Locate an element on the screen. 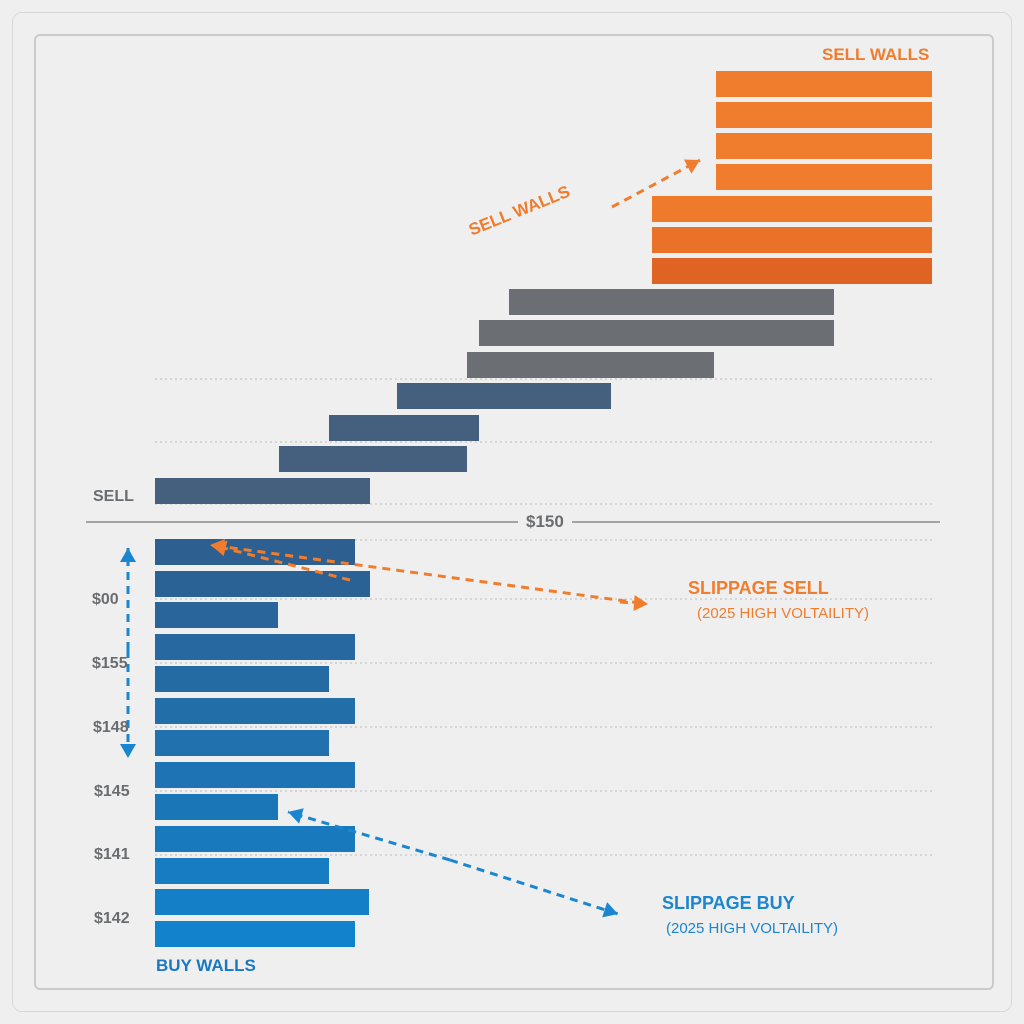 The height and width of the screenshot is (1024, 1024). slippage-sell-arrow-end is located at coordinates (634, 603).